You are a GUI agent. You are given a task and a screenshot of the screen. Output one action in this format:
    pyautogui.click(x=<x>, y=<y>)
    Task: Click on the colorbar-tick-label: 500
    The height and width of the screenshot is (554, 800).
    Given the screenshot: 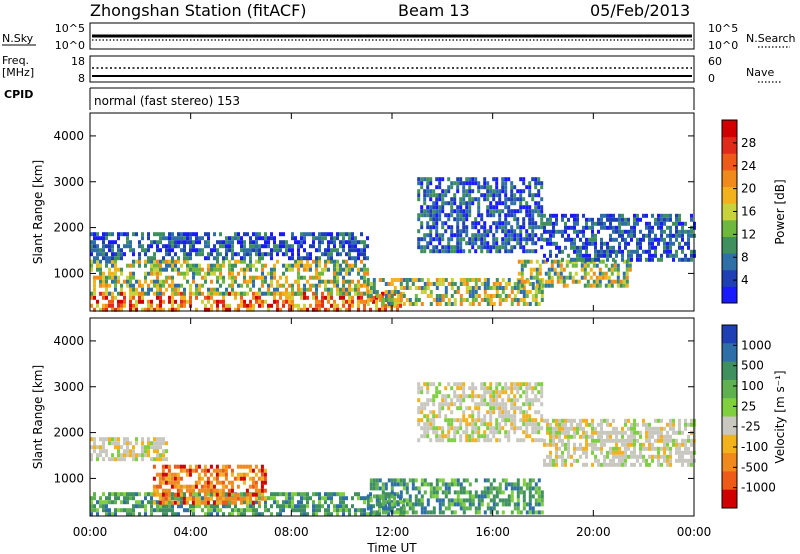 What is the action you would take?
    pyautogui.click(x=752, y=366)
    